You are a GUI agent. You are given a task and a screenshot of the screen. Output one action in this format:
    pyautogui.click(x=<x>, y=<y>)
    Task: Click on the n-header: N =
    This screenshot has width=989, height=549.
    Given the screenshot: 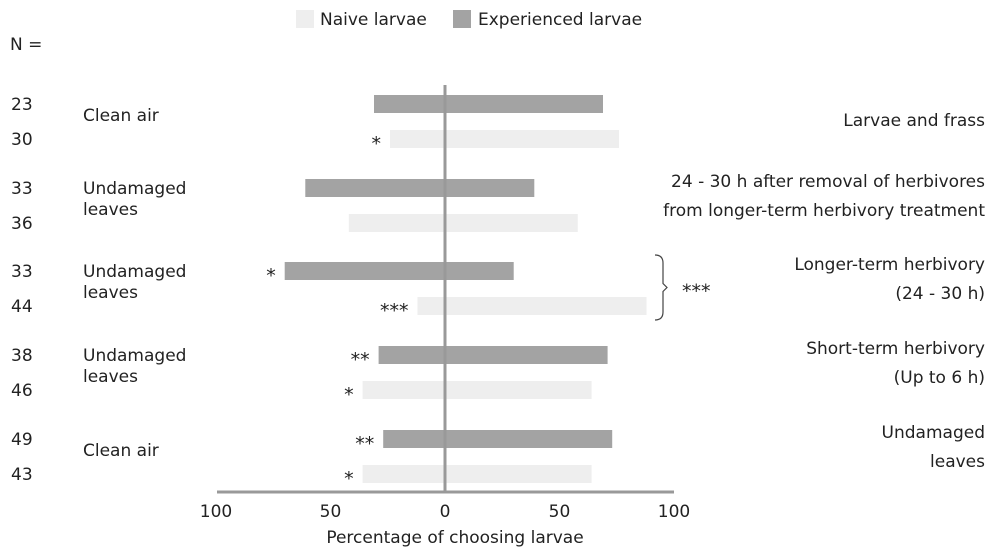 What is the action you would take?
    pyautogui.click(x=26, y=45)
    